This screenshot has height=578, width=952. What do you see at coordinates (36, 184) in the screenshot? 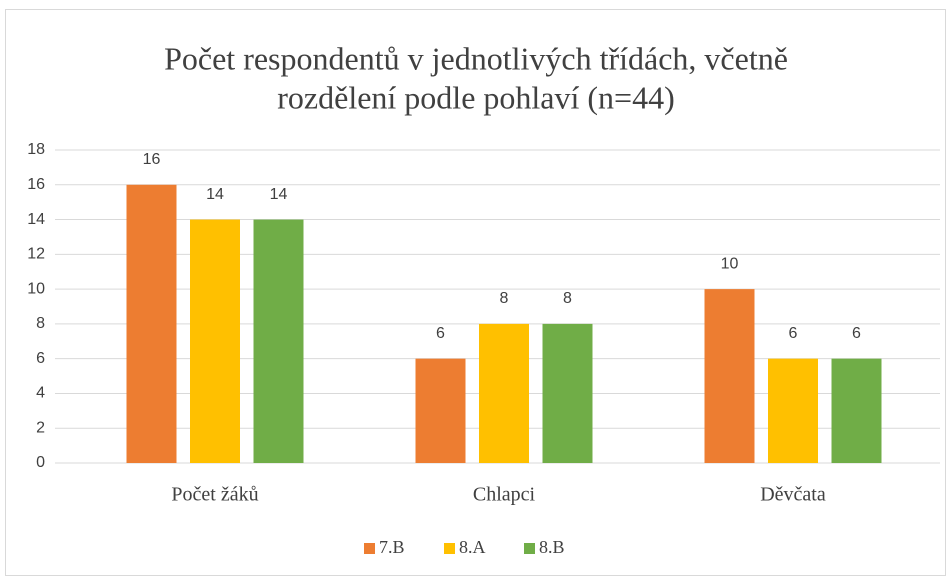
I see `y-tick-label: 16` at bounding box center [36, 184].